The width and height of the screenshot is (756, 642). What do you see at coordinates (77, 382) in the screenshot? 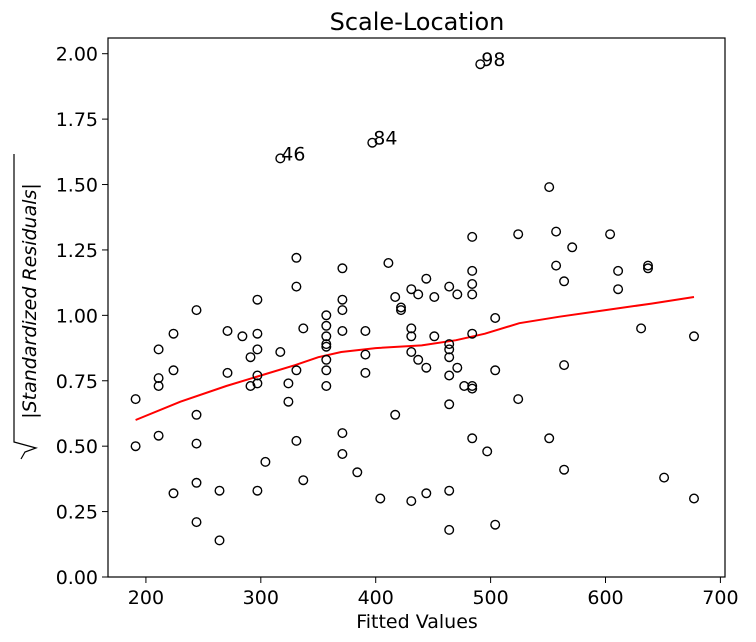
I see `y-tick-label-0.75: 0.75` at bounding box center [77, 382].